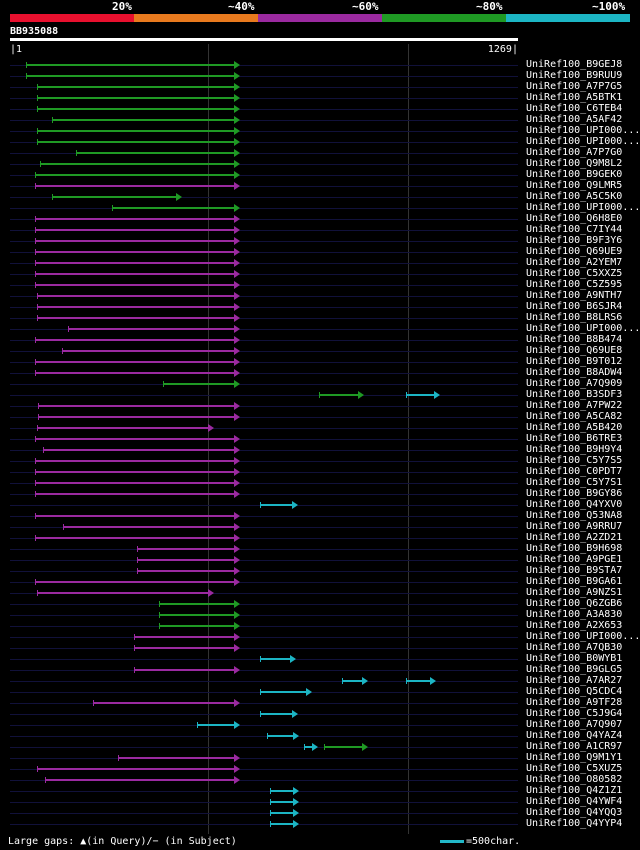 This screenshot has height=850, width=640. What do you see at coordinates (574, 570) in the screenshot?
I see `hit-label: UniRef100_B9STA7` at bounding box center [574, 570].